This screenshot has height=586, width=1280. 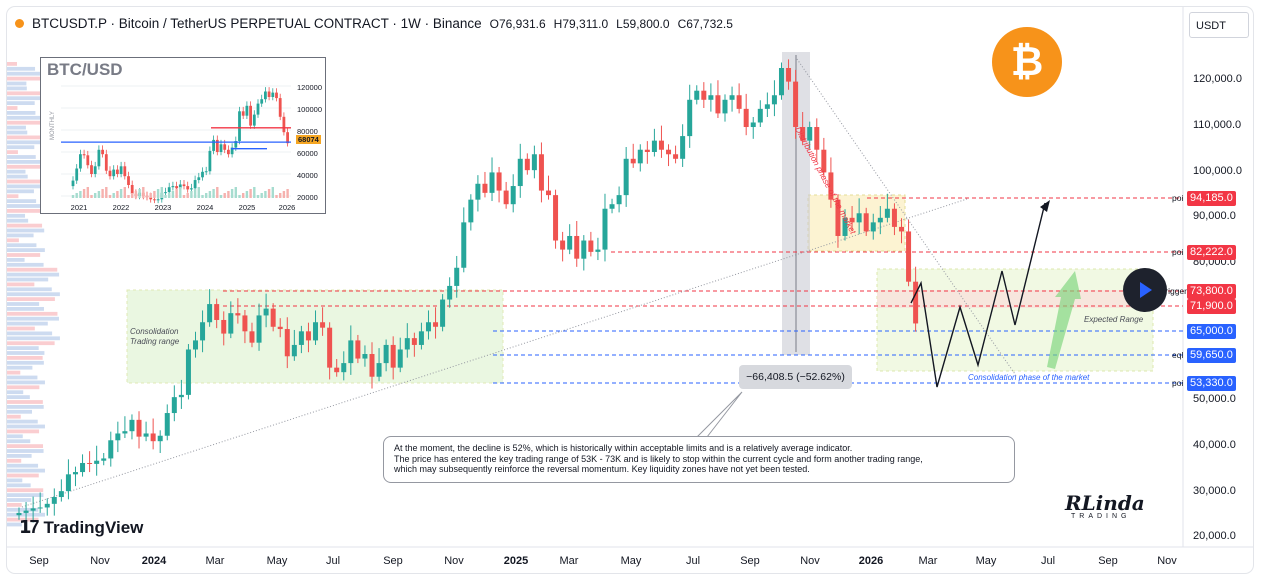 What do you see at coordinates (581, 23) in the screenshot?
I see `ohlc-high: H79,311.0` at bounding box center [581, 23].